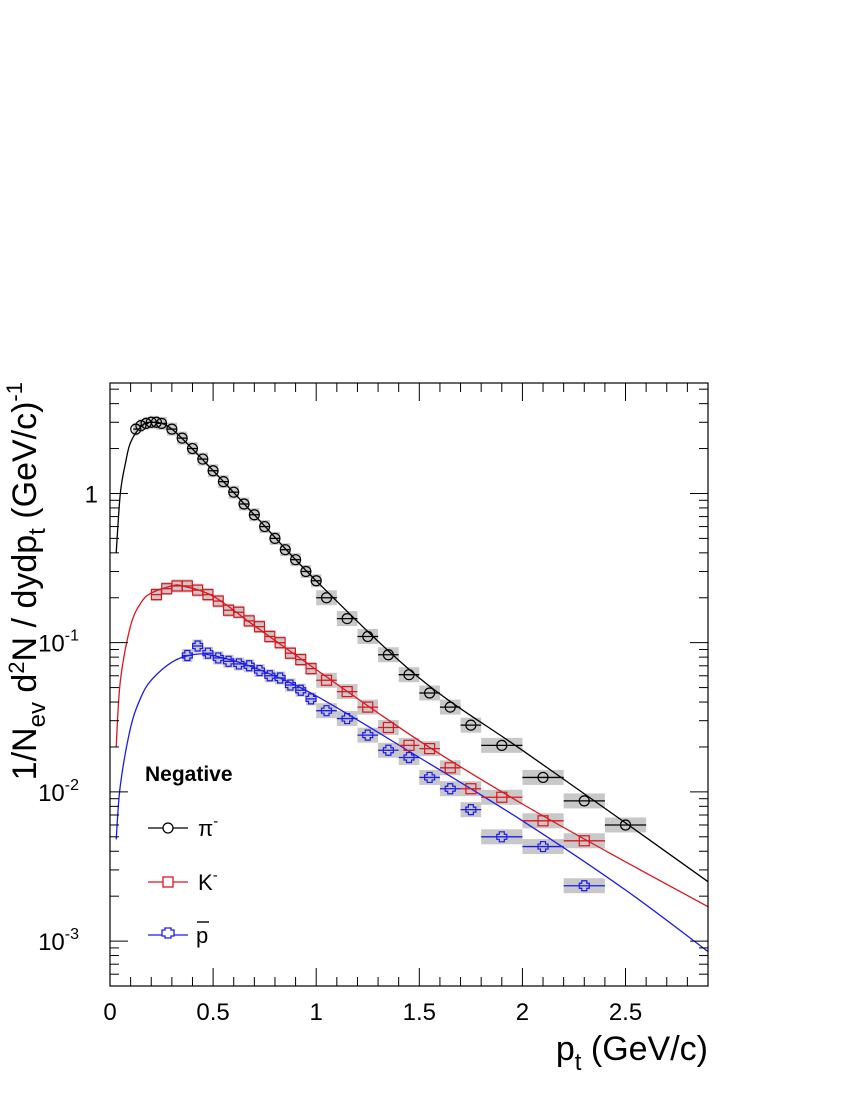  Describe the element at coordinates (189, 855) in the screenshot. I see `legend: Negative π- K- p` at that location.